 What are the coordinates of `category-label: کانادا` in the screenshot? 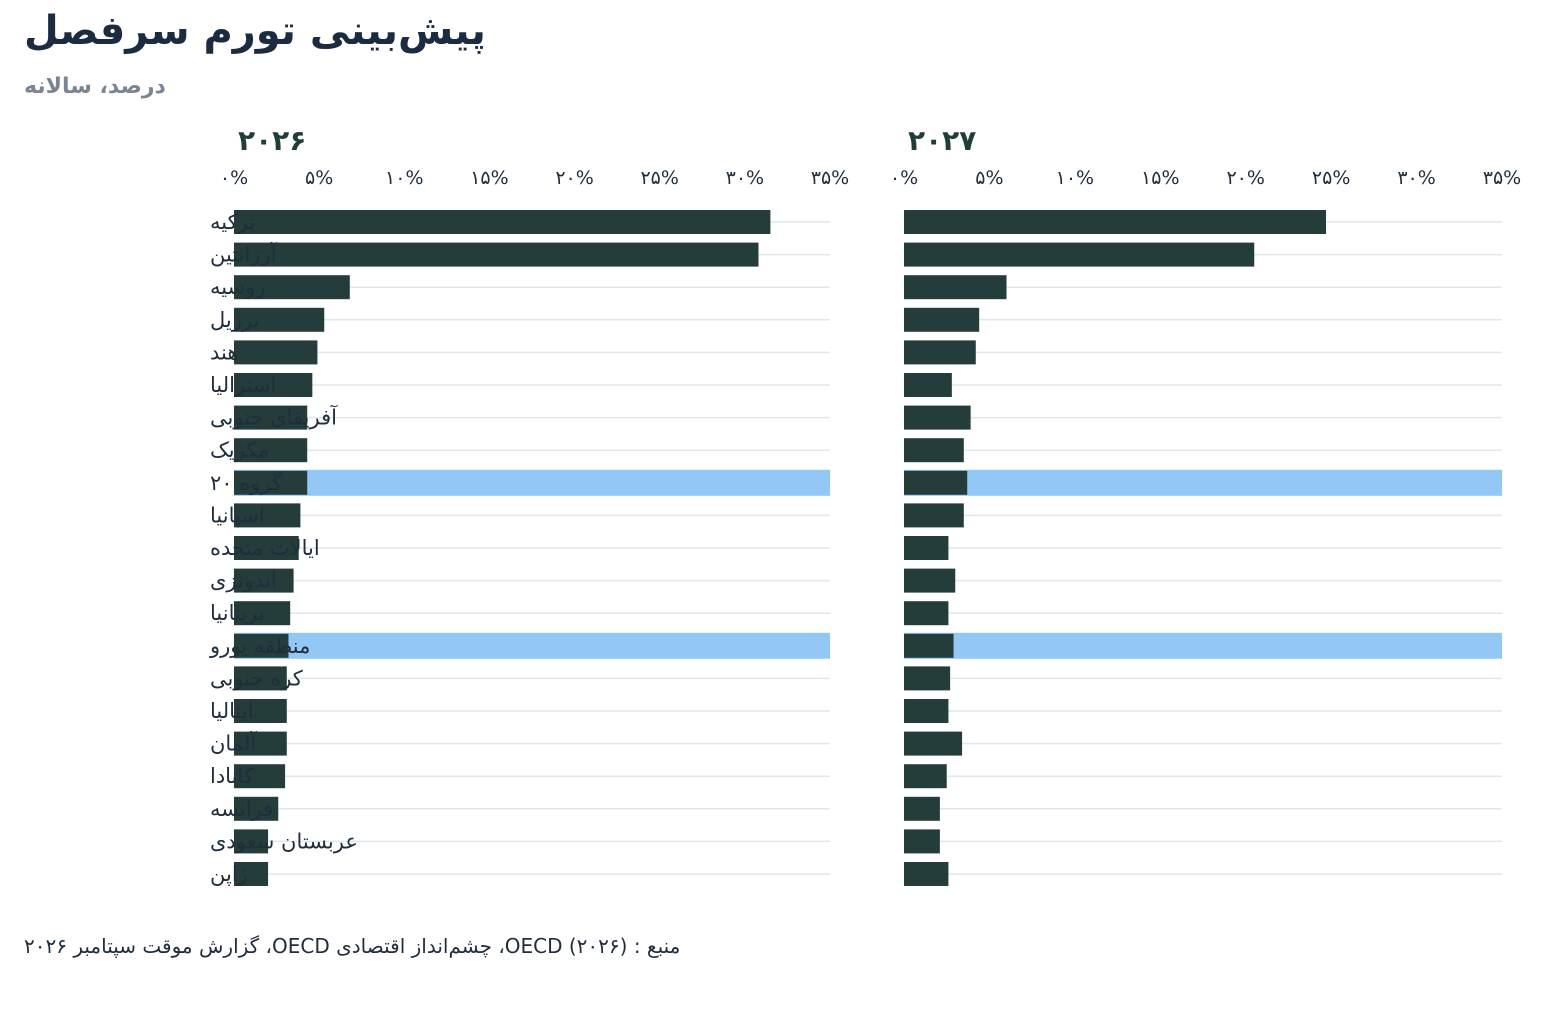 It's located at (232, 776).